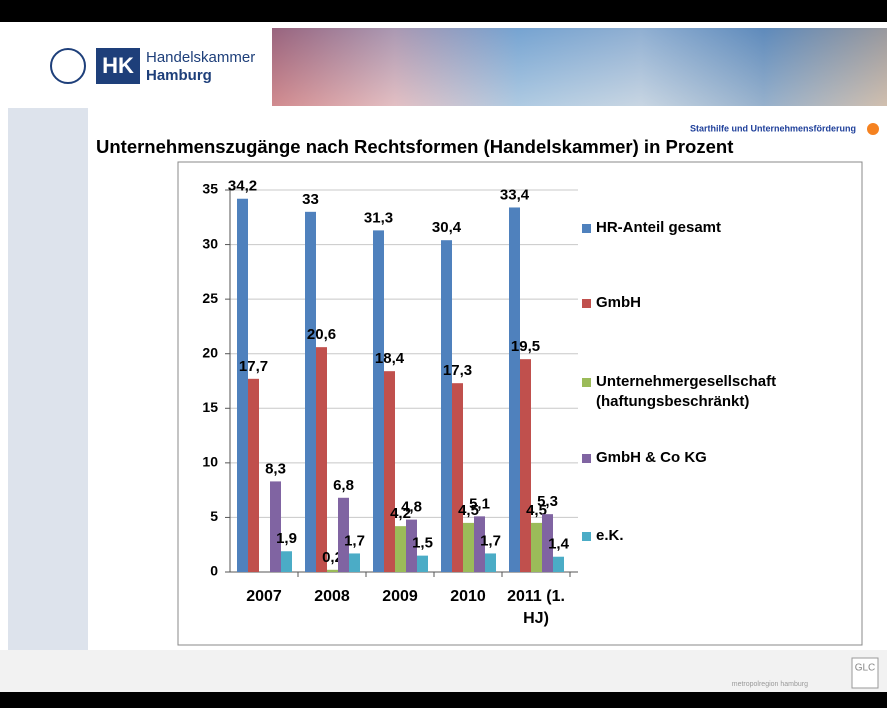 The height and width of the screenshot is (708, 887). What do you see at coordinates (721, 228) in the screenshot?
I see `legend-item: HR-Anteil gesamt` at bounding box center [721, 228].